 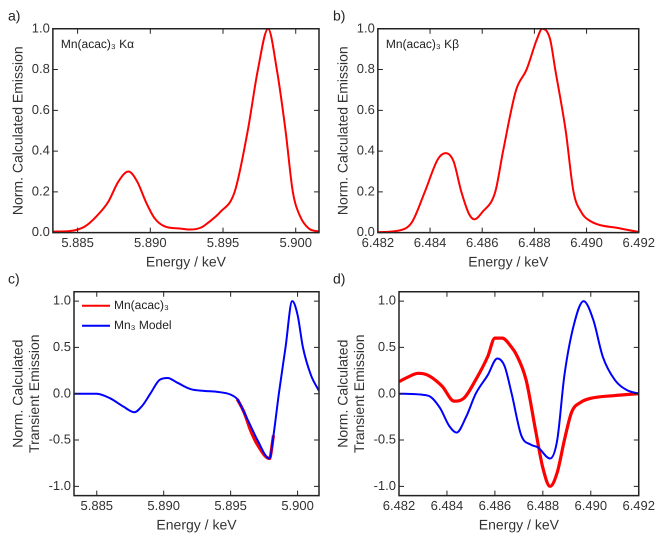 I want to click on chart-title: a), so click(x=14, y=15).